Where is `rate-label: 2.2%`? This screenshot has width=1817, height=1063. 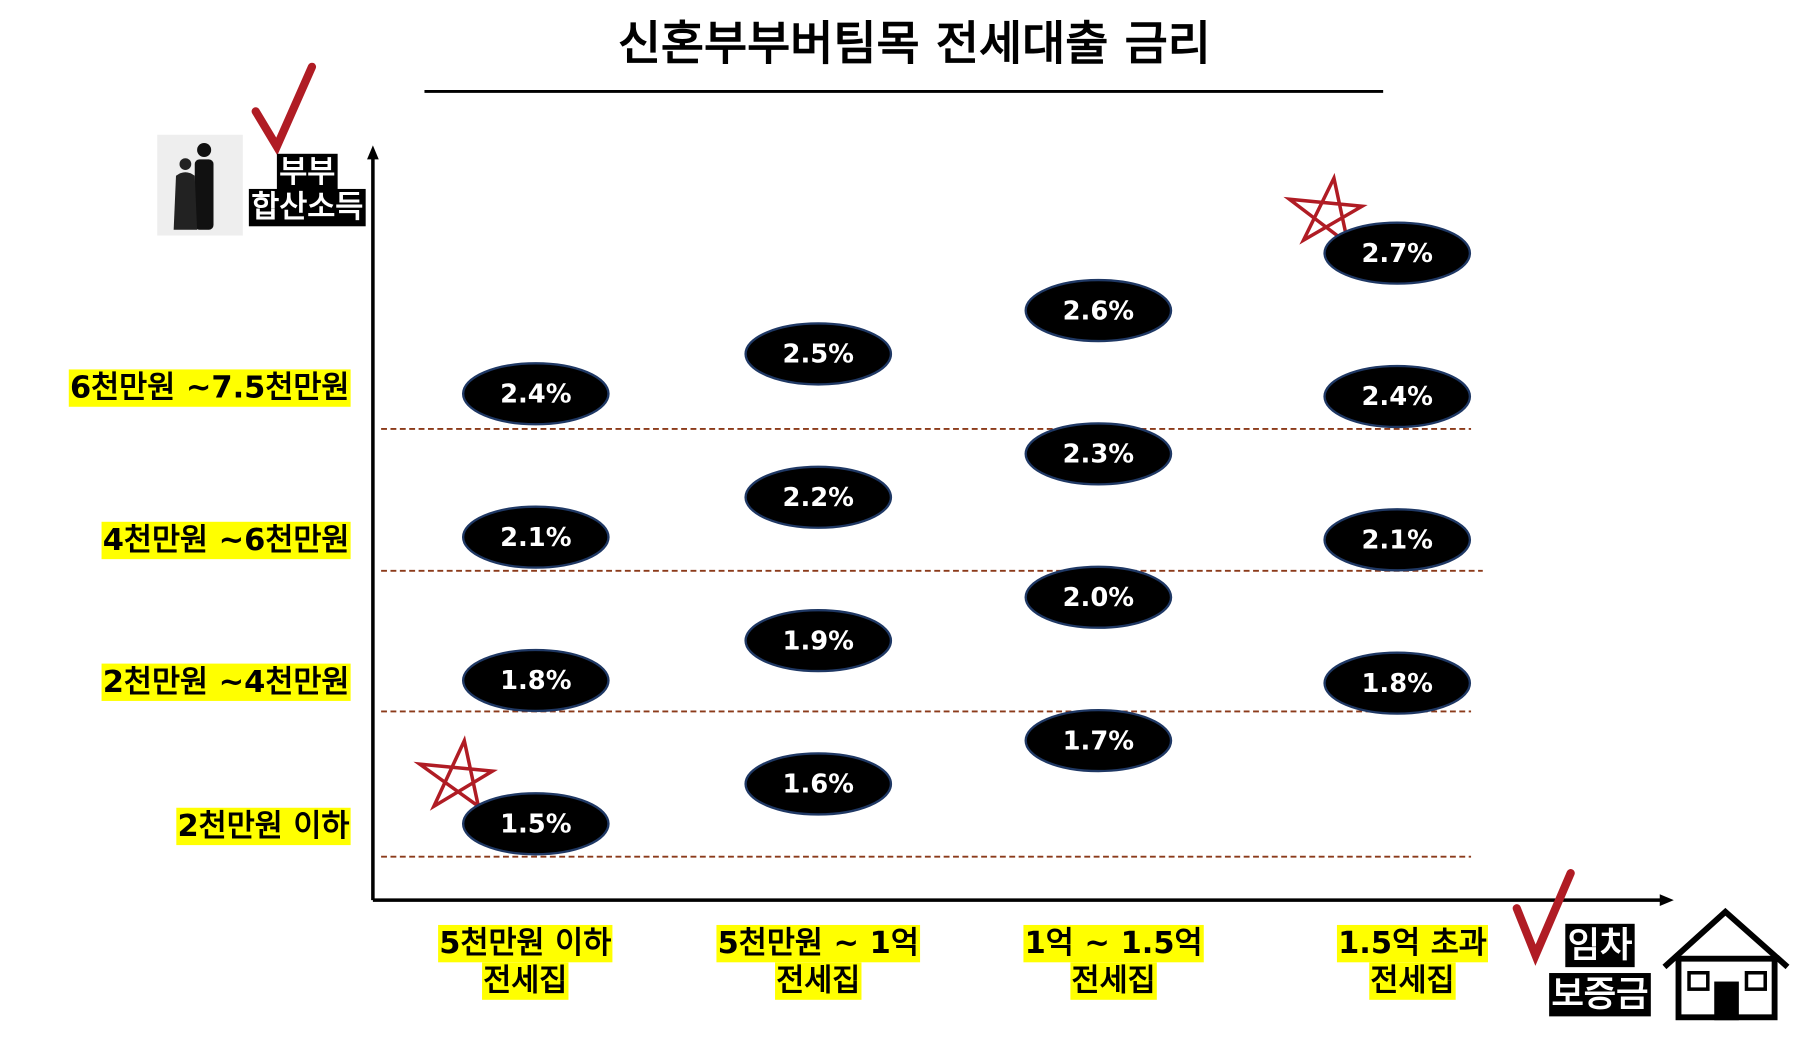 rate-label: 2.2% is located at coordinates (818, 498).